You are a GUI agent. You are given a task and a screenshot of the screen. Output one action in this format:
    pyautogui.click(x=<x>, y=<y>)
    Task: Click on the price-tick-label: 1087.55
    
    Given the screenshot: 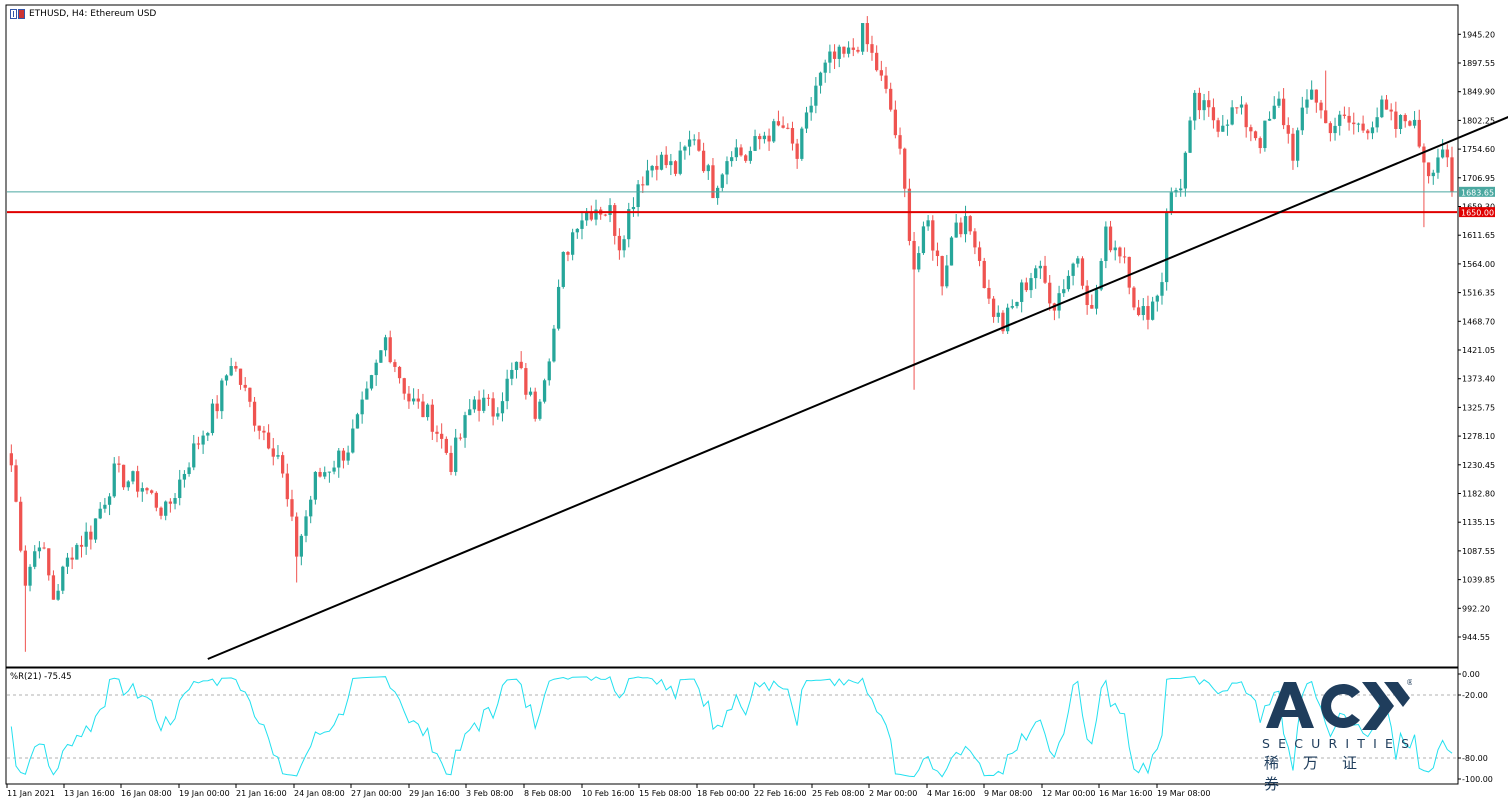 What is the action you would take?
    pyautogui.click(x=1478, y=551)
    